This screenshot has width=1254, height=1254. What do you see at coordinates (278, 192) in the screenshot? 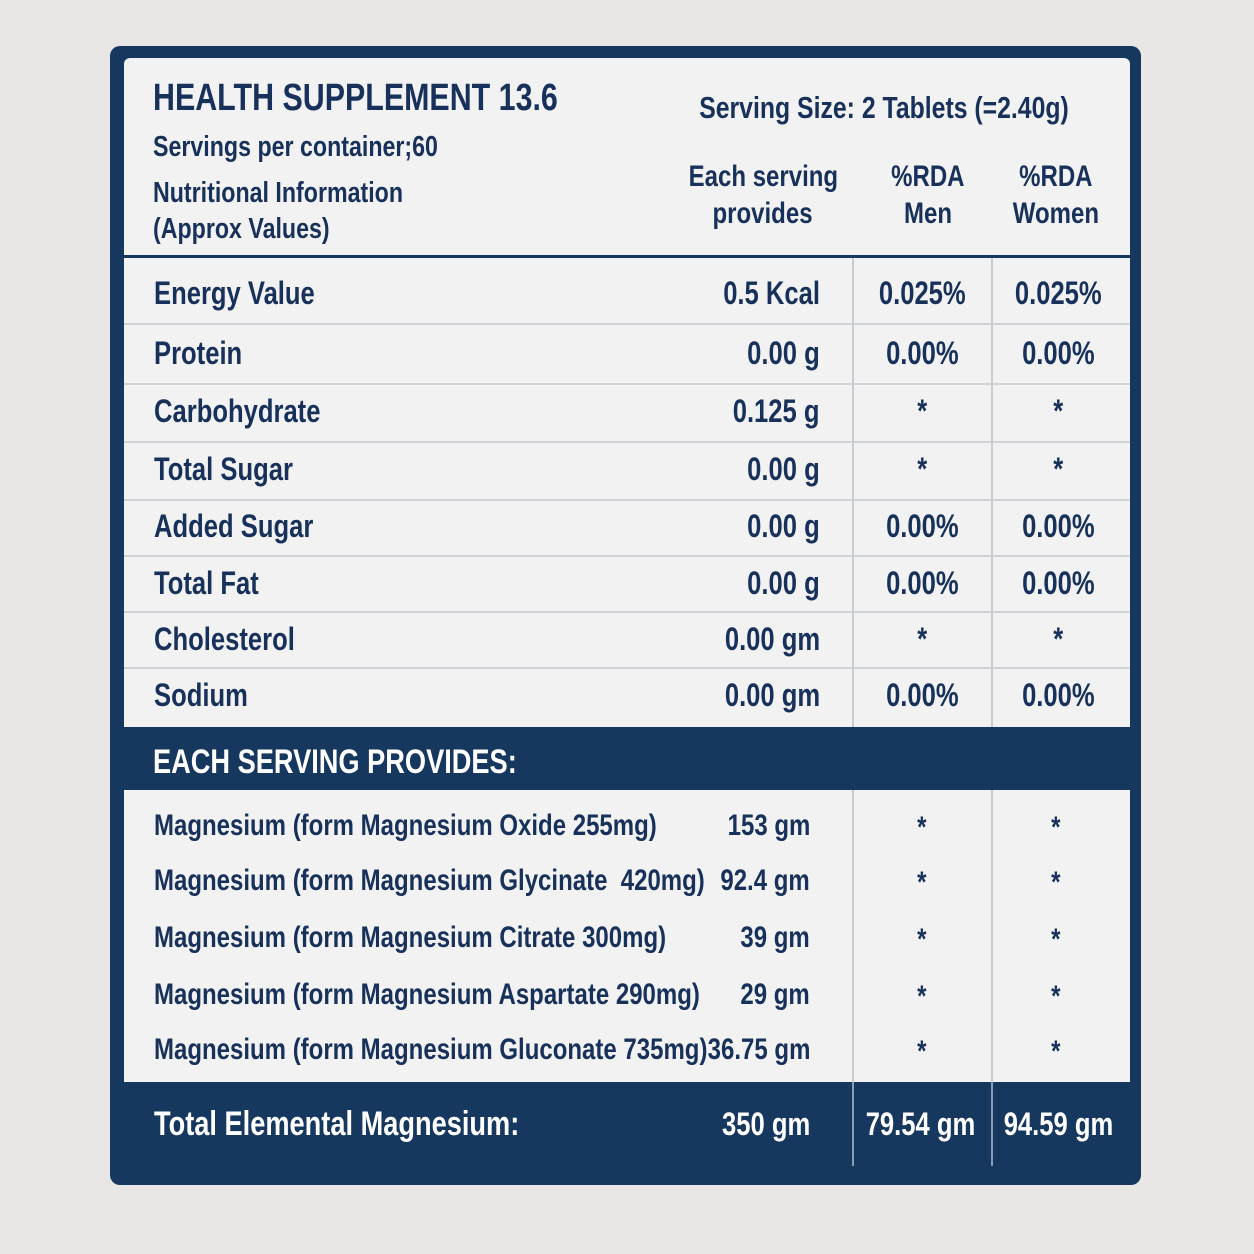
I see `info-line: Nutritional Information` at bounding box center [278, 192].